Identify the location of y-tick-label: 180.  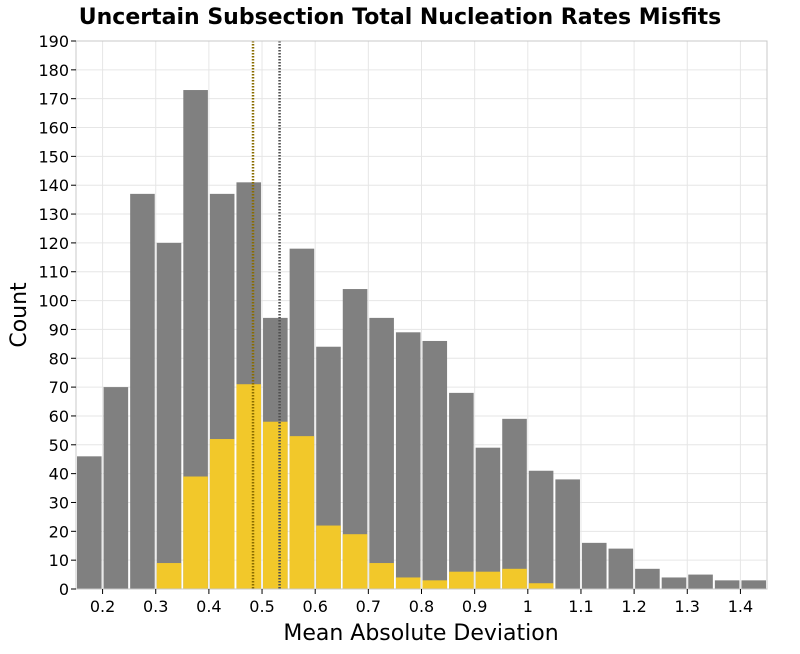
(53, 70).